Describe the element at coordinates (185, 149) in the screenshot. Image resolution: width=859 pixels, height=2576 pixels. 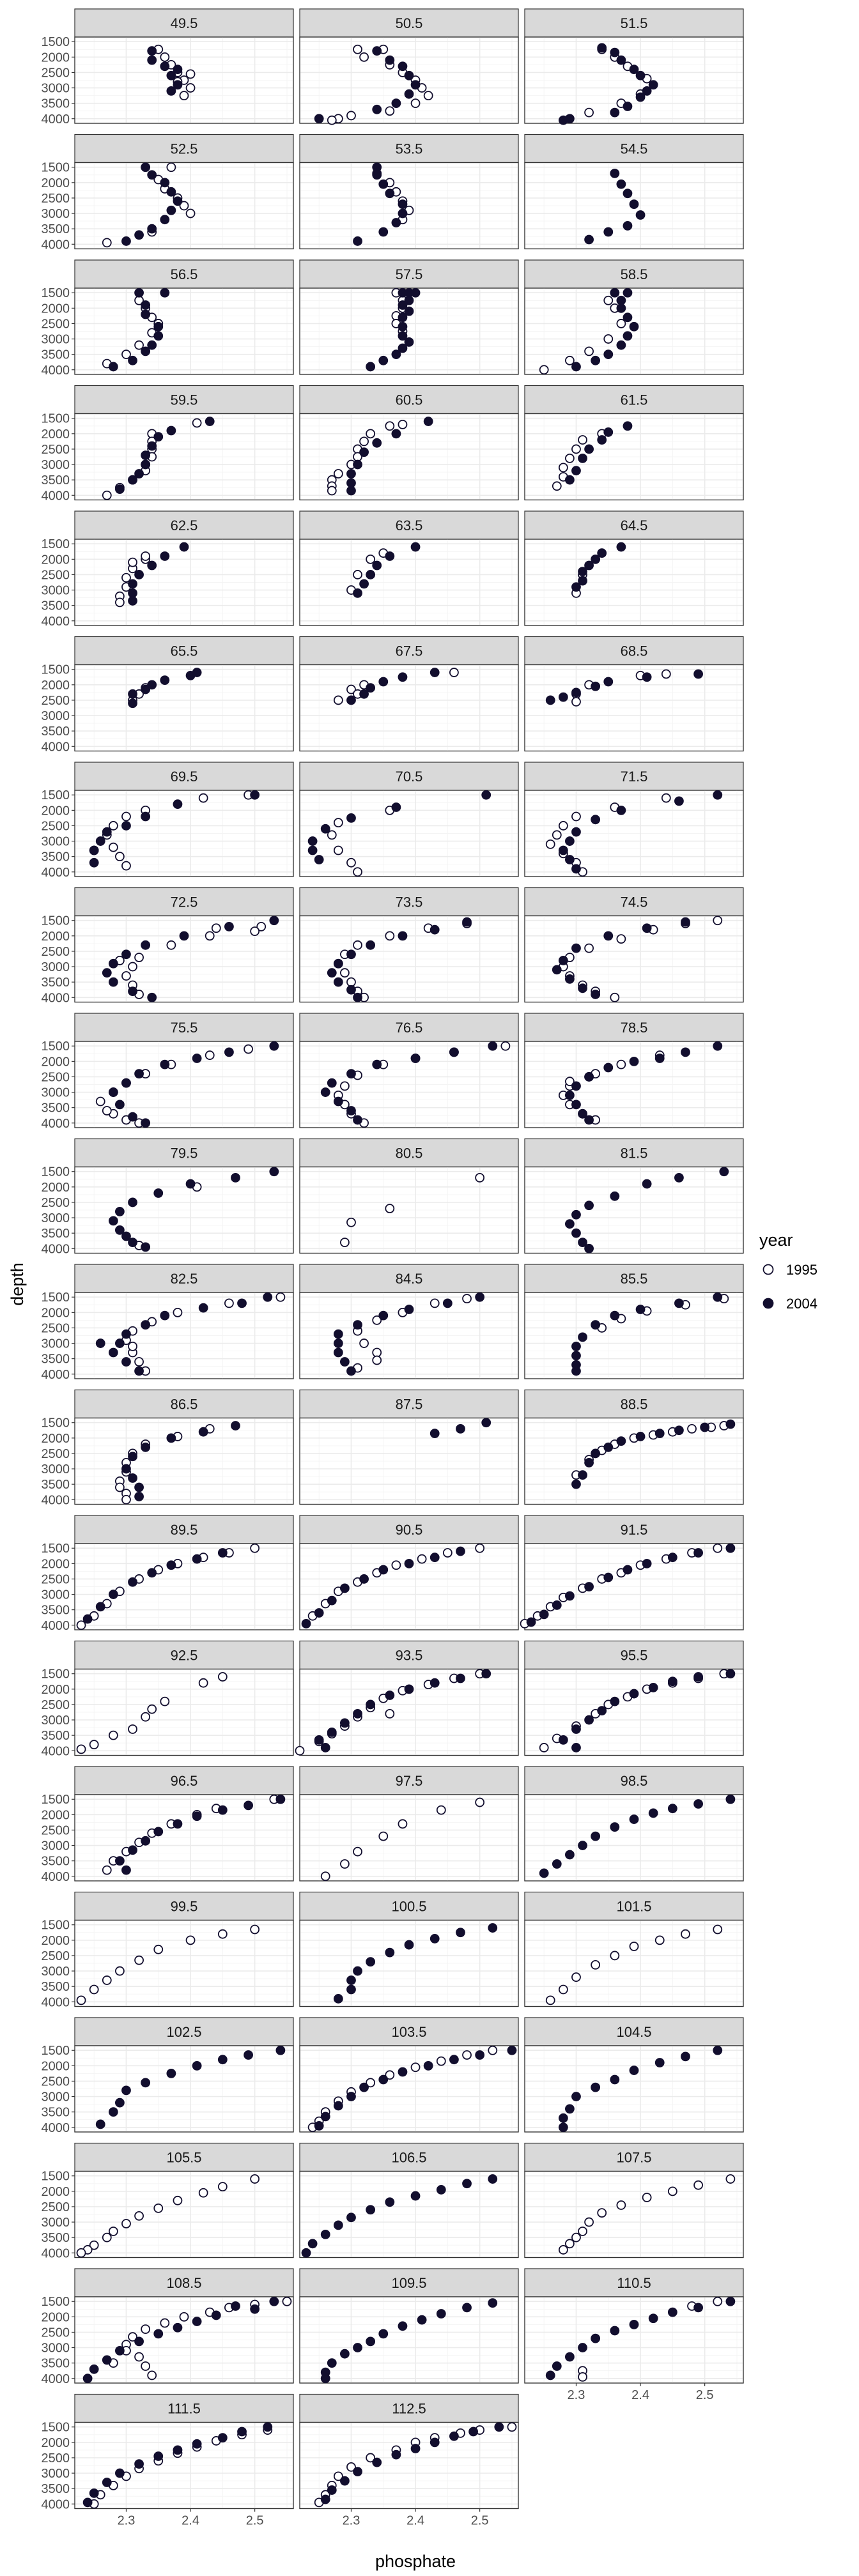
I see `facet-strip-label: 52.5` at that location.